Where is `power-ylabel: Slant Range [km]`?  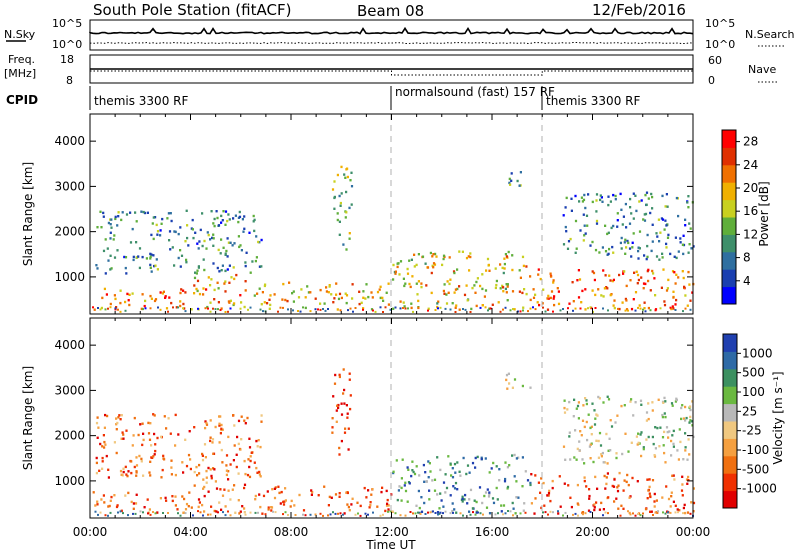 power-ylabel: Slant Range [km] is located at coordinates (28, 214).